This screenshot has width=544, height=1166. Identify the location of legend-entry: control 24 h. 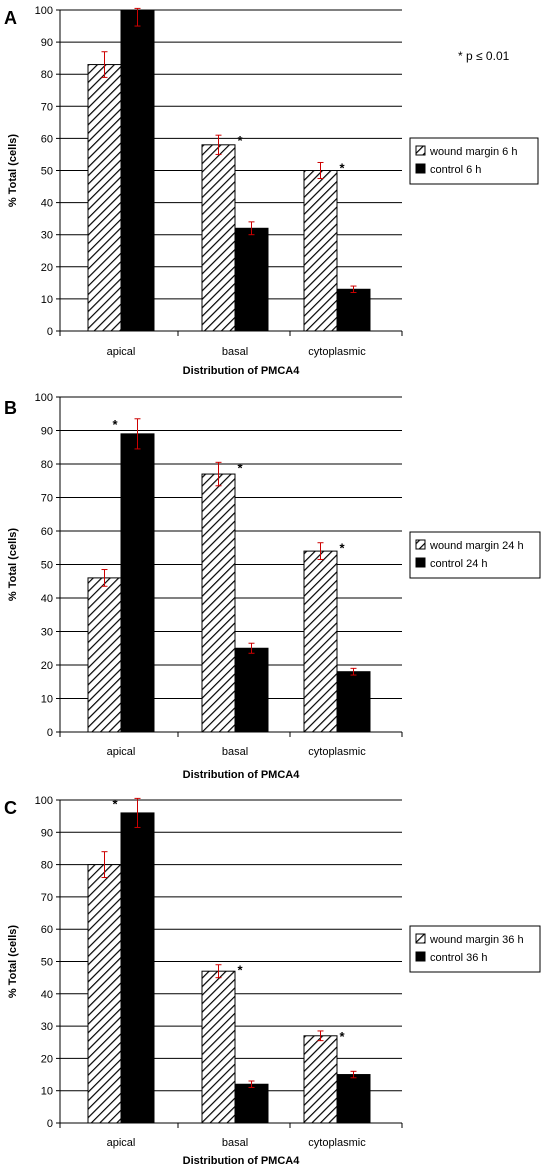
(458, 564).